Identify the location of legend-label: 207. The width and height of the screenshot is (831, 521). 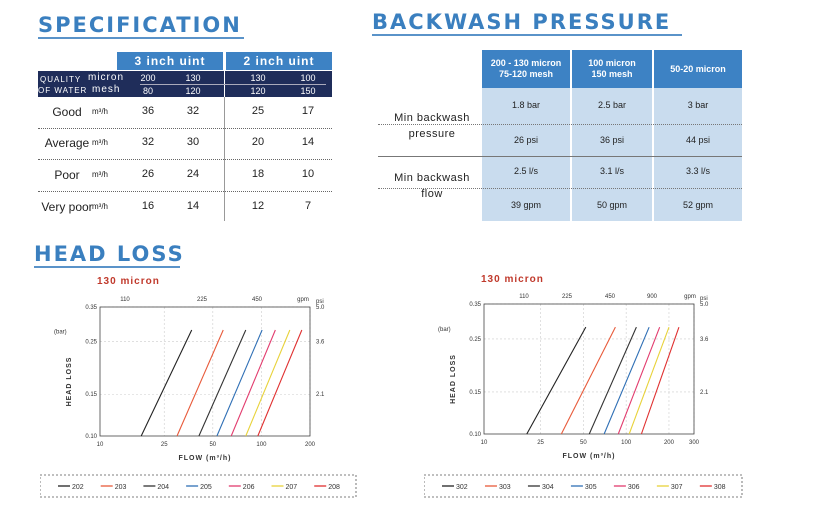
(292, 487).